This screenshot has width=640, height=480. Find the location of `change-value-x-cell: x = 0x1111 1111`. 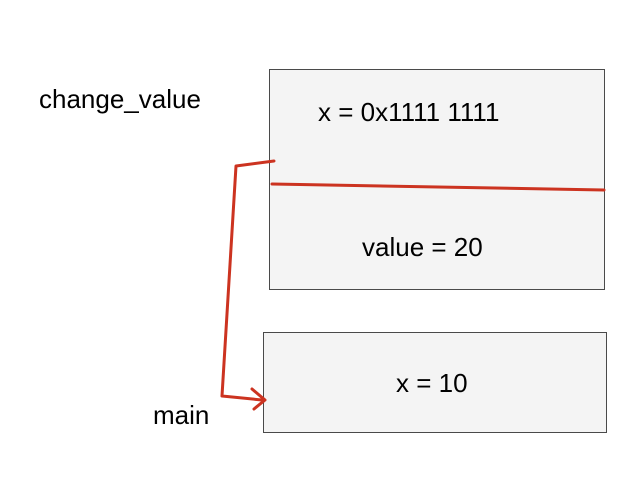

change-value-x-cell: x = 0x1111 1111 is located at coordinates (409, 112).